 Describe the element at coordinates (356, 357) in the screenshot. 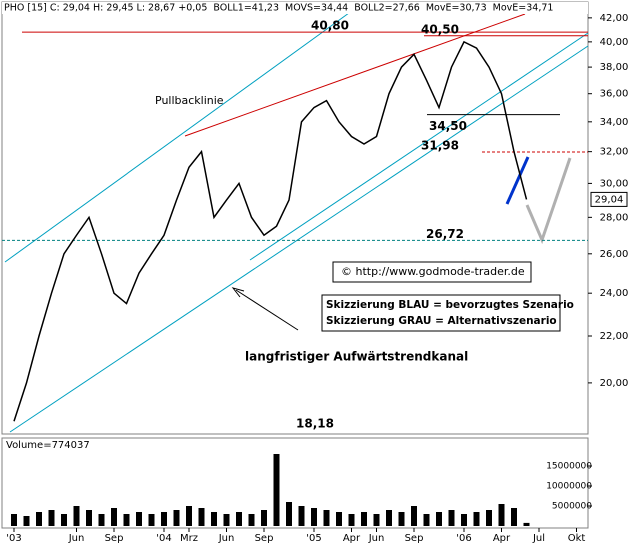

I see `channel-label: langfristiger Aufwärtstrendkanal` at that location.